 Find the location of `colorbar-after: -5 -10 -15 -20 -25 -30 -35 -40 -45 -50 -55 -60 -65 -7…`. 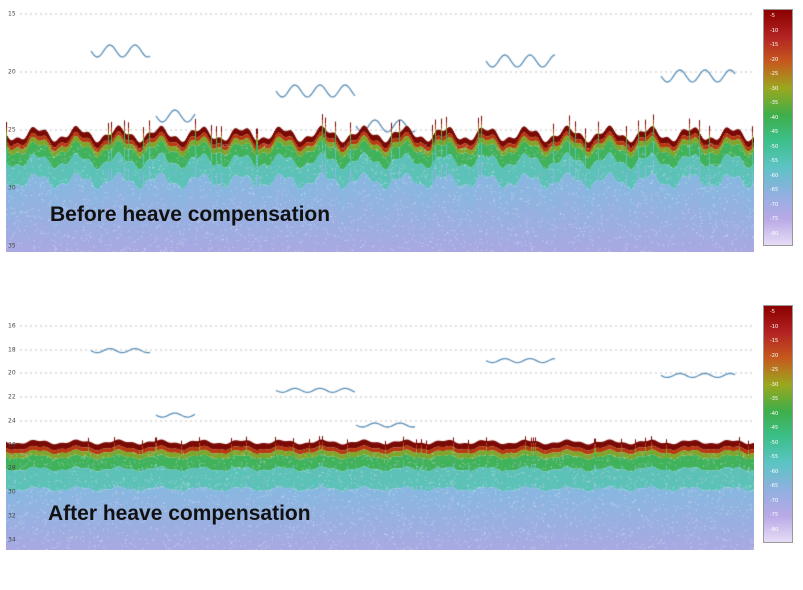

colorbar-after: -5 -10 -15 -20 -25 -30 -35 -40 -45 -50 -55 -60 -65 -7… is located at coordinates (778, 424).